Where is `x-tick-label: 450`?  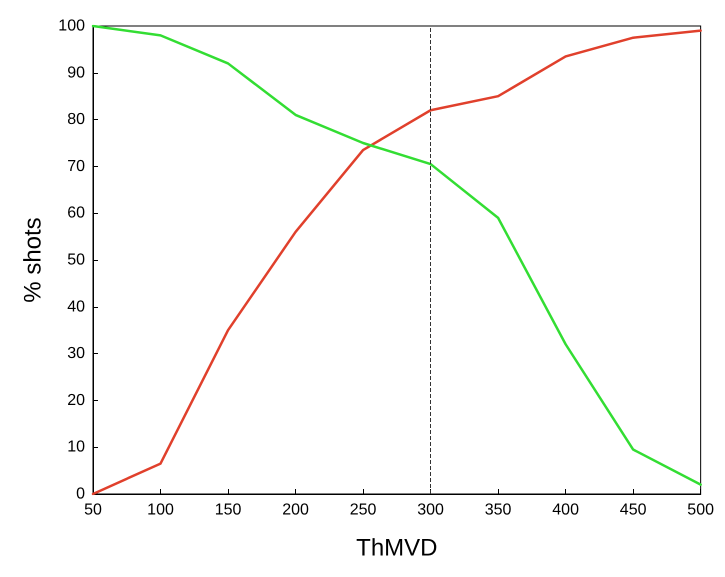 x-tick-label: 450 is located at coordinates (633, 510).